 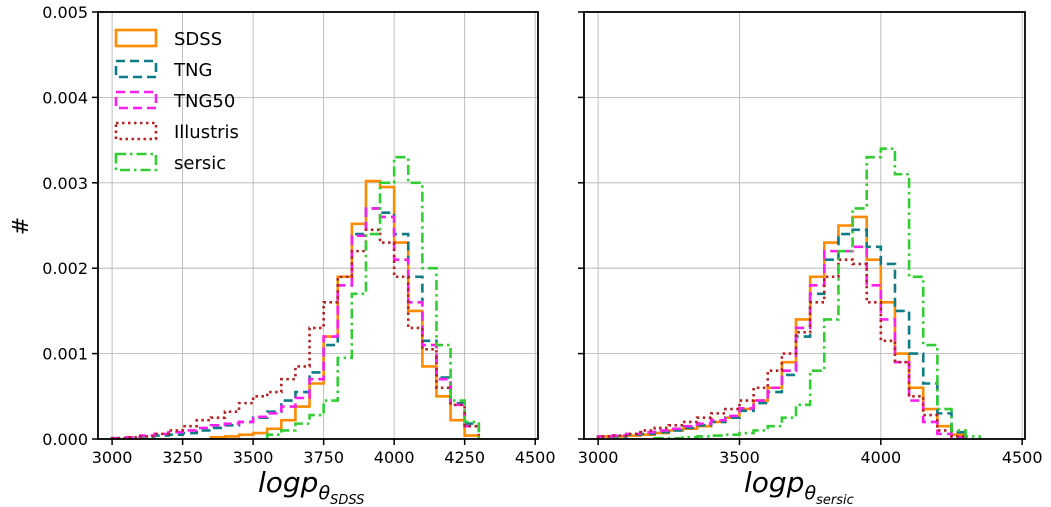 I want to click on x-tick-label: 4250, so click(x=464, y=457).